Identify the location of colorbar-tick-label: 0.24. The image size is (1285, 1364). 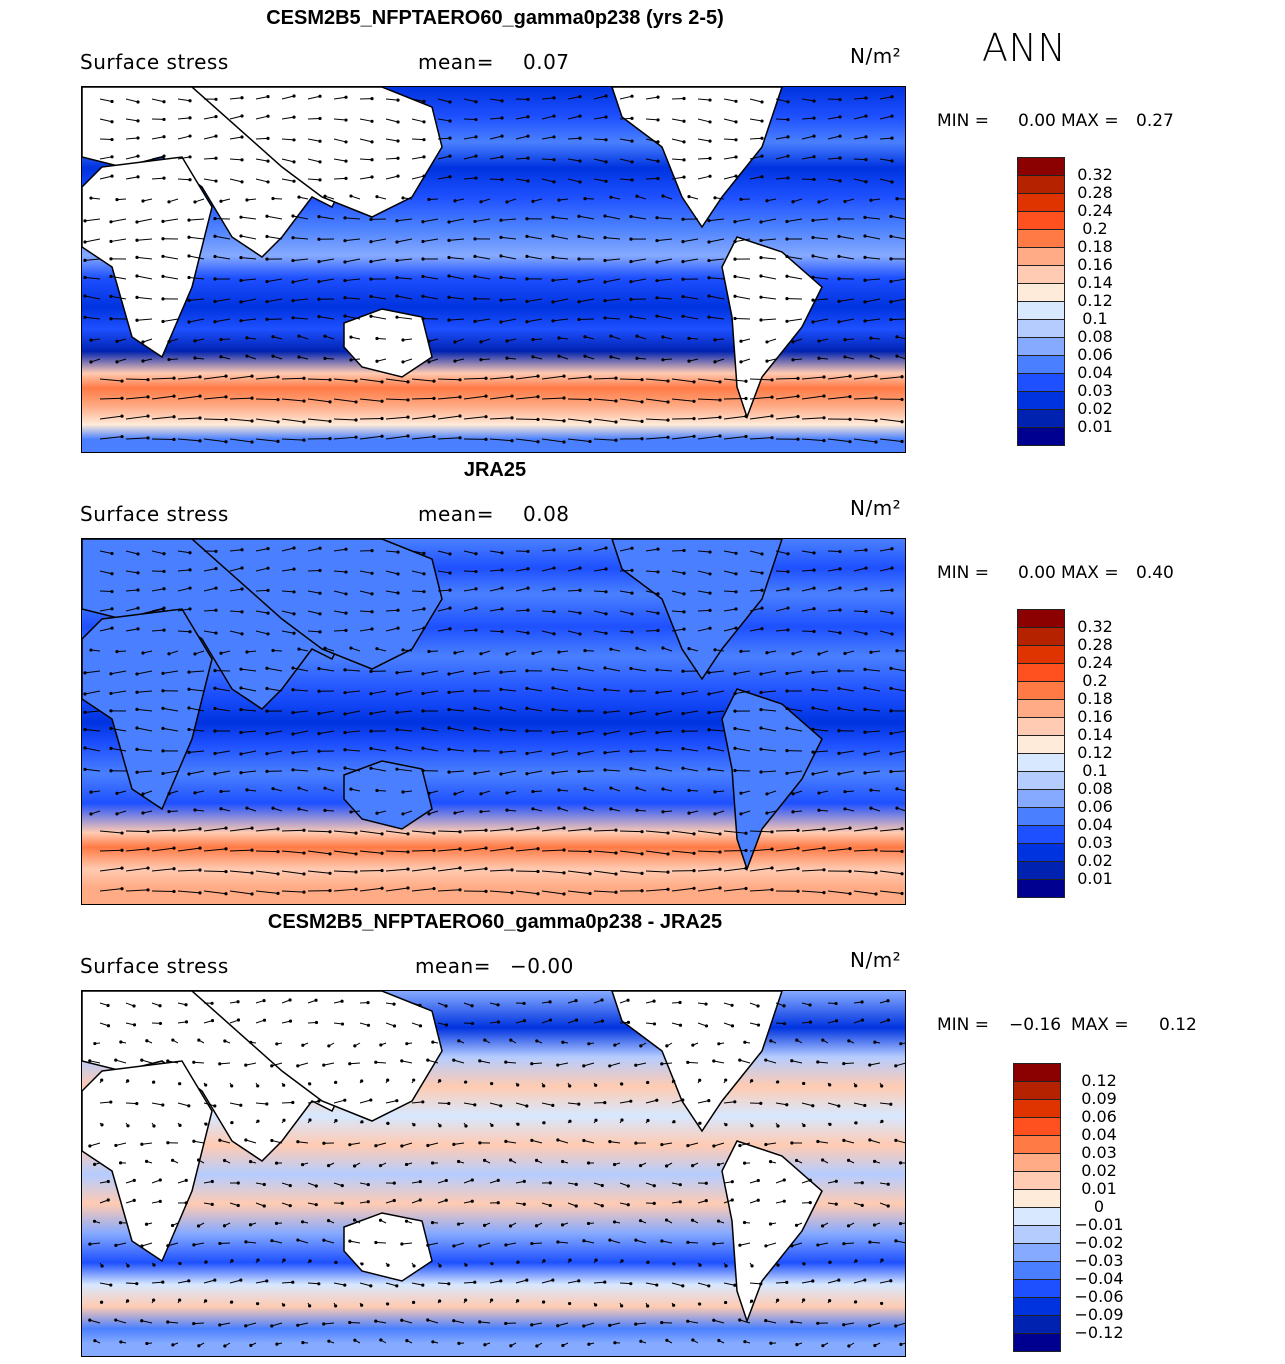
(1095, 662).